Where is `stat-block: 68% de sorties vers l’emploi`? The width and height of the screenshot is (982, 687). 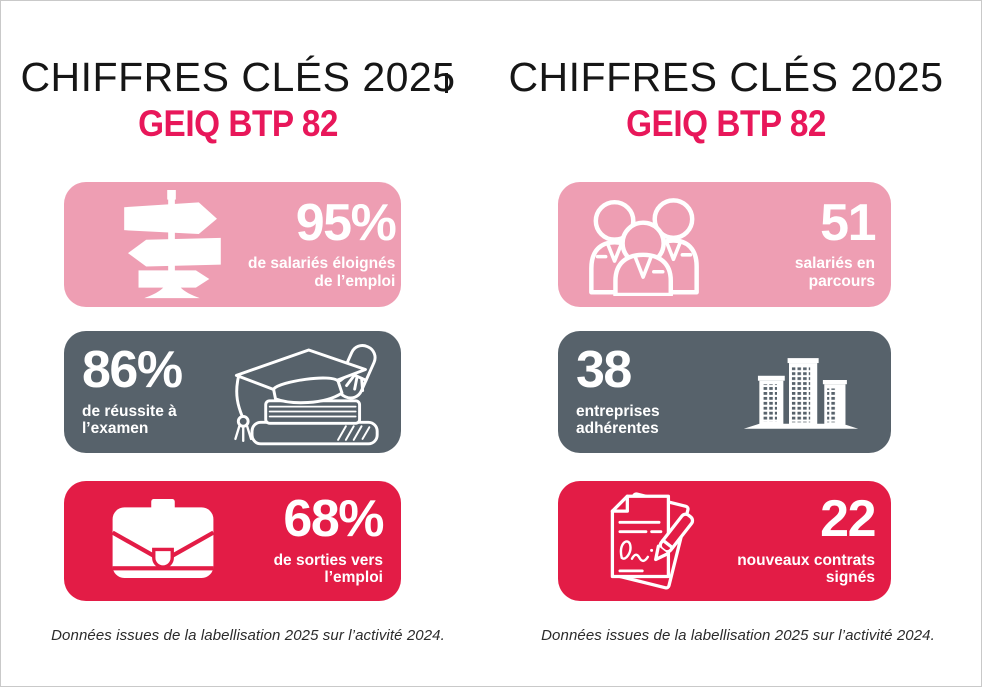 stat-block: 68% de sorties vers l’emploi is located at coordinates (329, 538).